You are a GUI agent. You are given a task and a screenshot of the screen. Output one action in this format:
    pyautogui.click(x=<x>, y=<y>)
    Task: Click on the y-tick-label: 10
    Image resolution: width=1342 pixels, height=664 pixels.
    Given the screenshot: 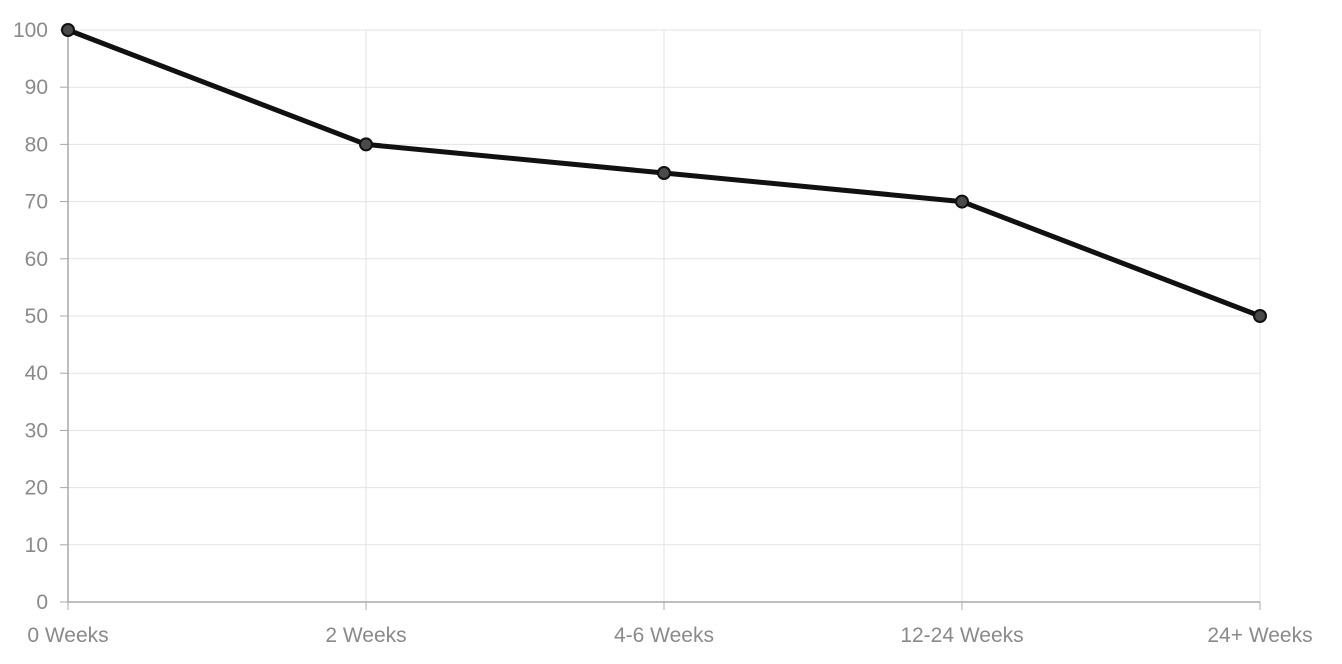 What is the action you would take?
    pyautogui.click(x=36, y=545)
    